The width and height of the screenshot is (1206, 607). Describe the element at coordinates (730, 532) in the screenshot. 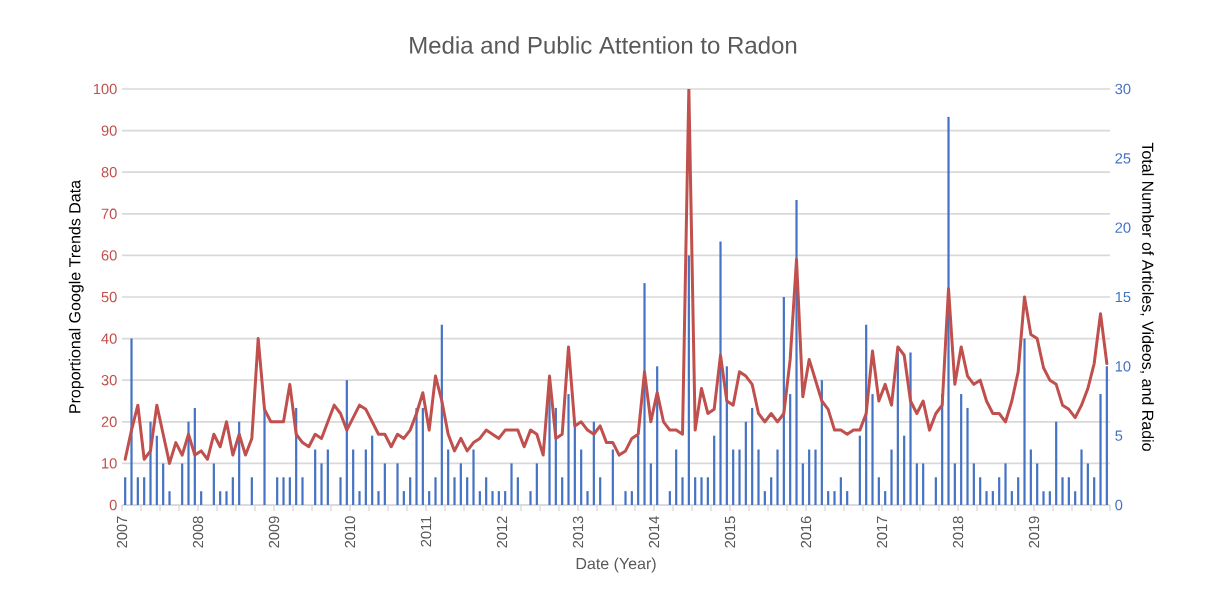

I see `x-tick-label: 2015` at that location.